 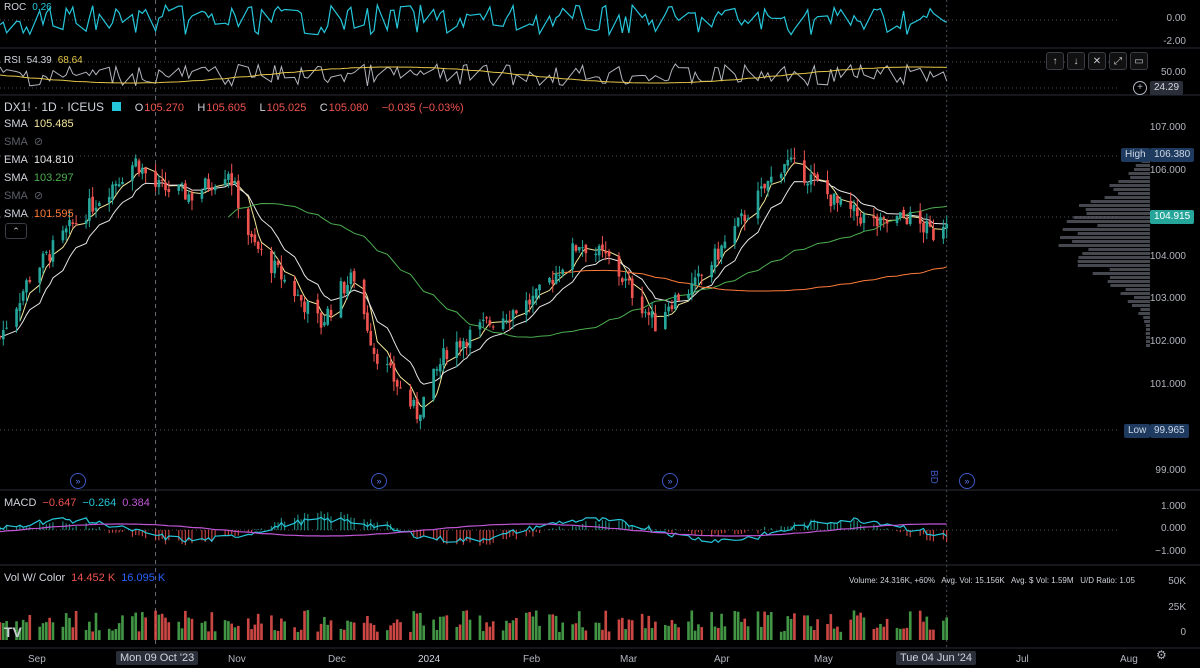 What do you see at coordinates (1097, 61) in the screenshot?
I see `delete-icon: ✕` at bounding box center [1097, 61].